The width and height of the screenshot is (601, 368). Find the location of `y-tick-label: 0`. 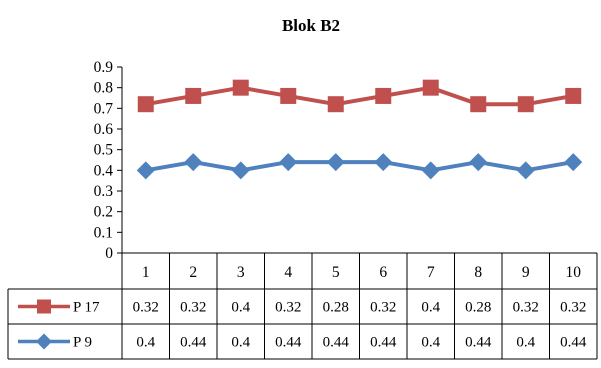

y-tick-label: 0 is located at coordinates (109, 253).